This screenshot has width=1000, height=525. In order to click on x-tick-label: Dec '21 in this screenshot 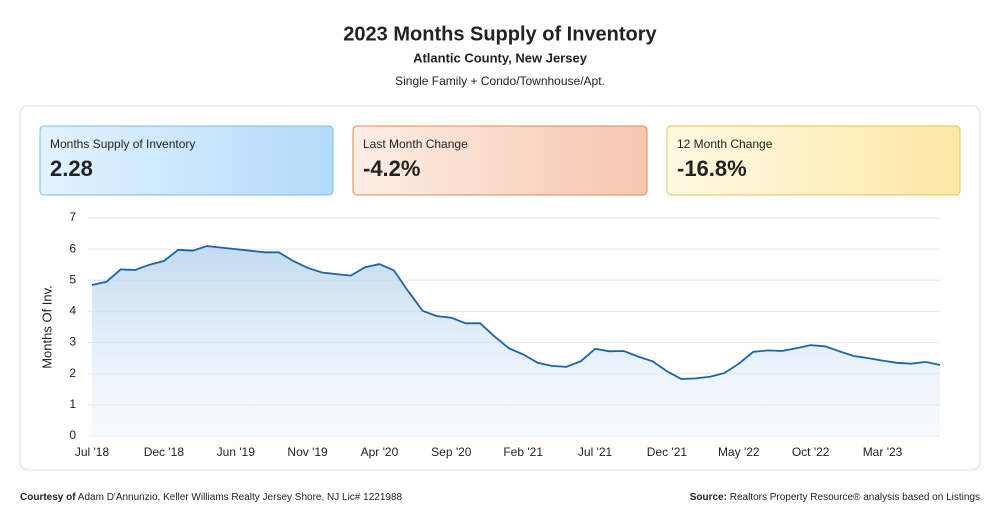, I will do `click(667, 452)`.